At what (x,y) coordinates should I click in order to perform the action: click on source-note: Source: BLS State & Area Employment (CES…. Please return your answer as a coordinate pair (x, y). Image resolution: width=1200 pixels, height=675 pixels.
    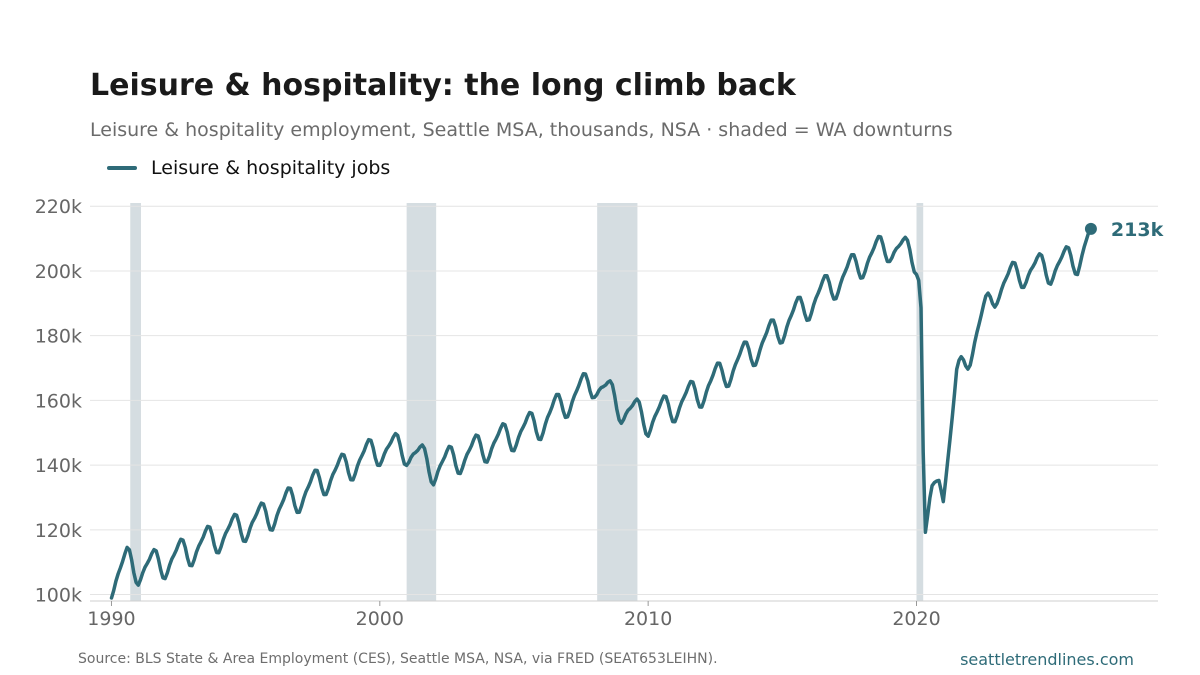
    Looking at the image, I should click on (398, 659).